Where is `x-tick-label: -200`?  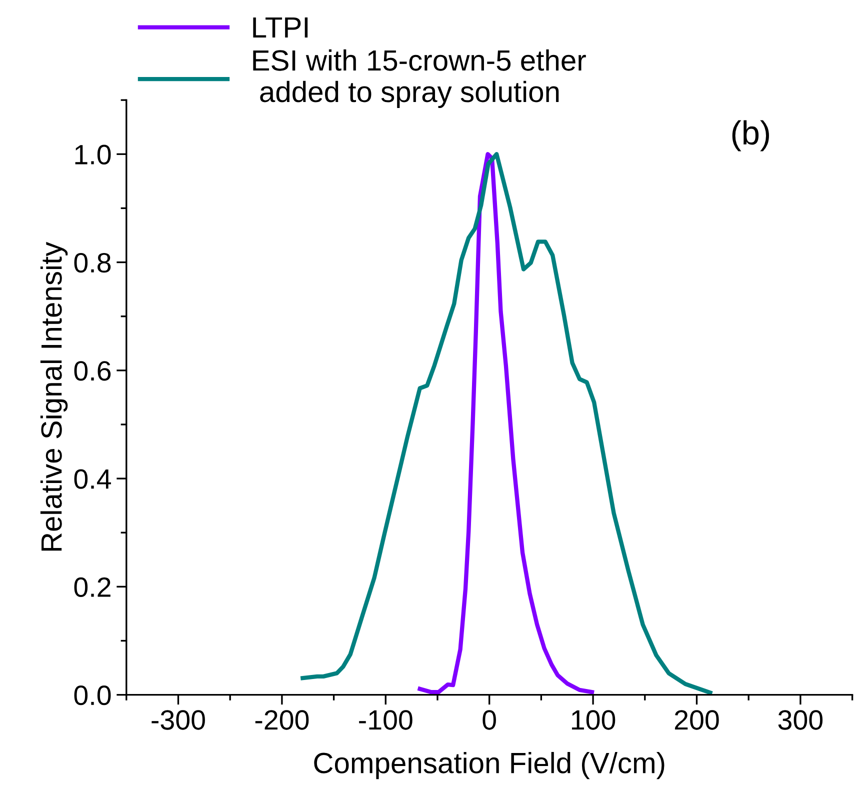 x-tick-label: -200 is located at coordinates (282, 720).